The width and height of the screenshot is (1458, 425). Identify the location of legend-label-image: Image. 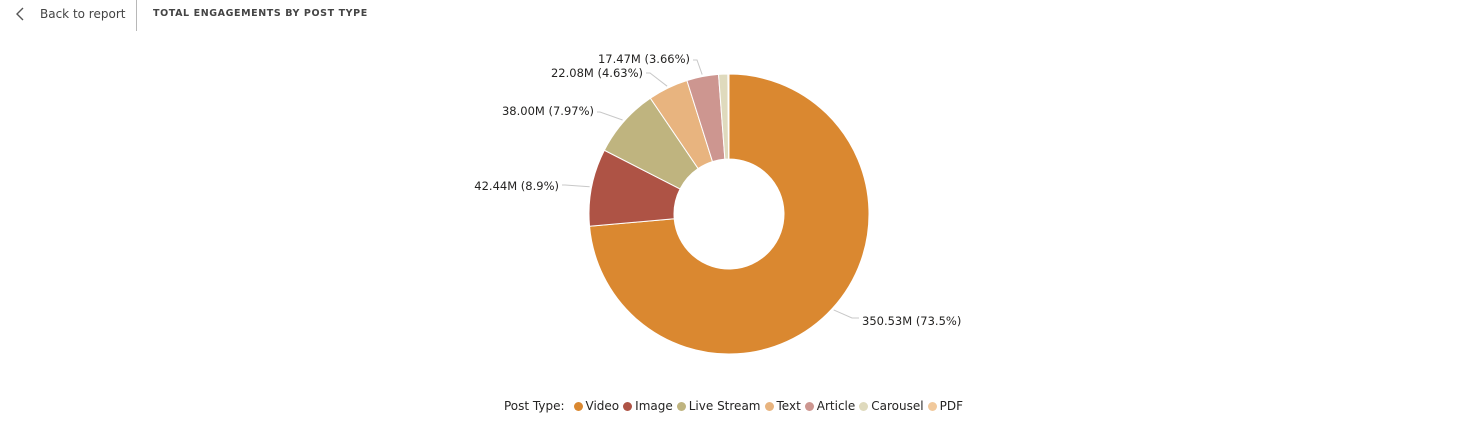
(654, 406).